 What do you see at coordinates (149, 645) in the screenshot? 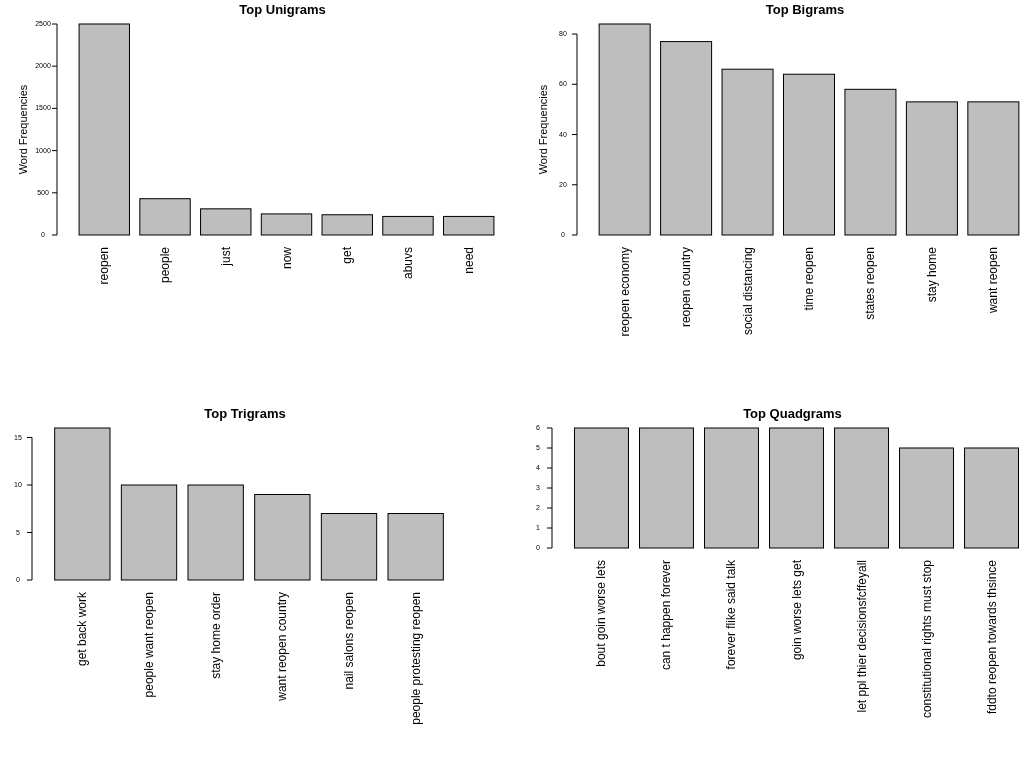
I see `x-tick-label: people want reopen` at bounding box center [149, 645].